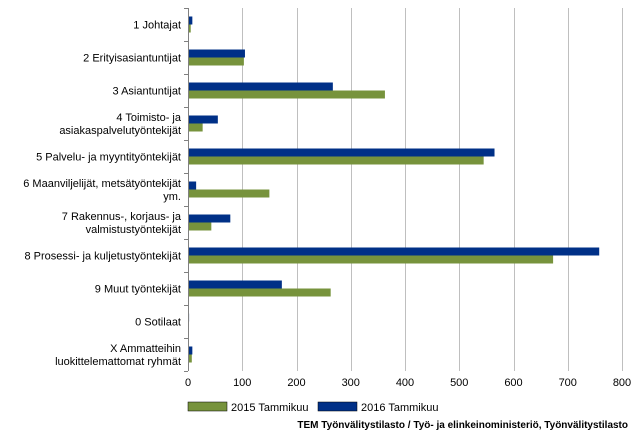  What do you see at coordinates (138, 290) in the screenshot?
I see `category-label: 9 Muut työntekijät` at bounding box center [138, 290].